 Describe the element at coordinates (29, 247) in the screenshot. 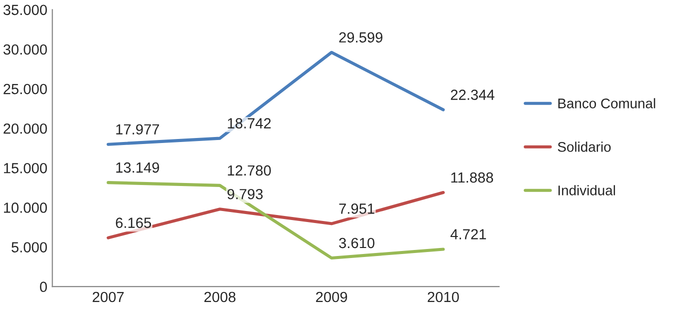

I see `y-tick-label: 5.000` at that location.